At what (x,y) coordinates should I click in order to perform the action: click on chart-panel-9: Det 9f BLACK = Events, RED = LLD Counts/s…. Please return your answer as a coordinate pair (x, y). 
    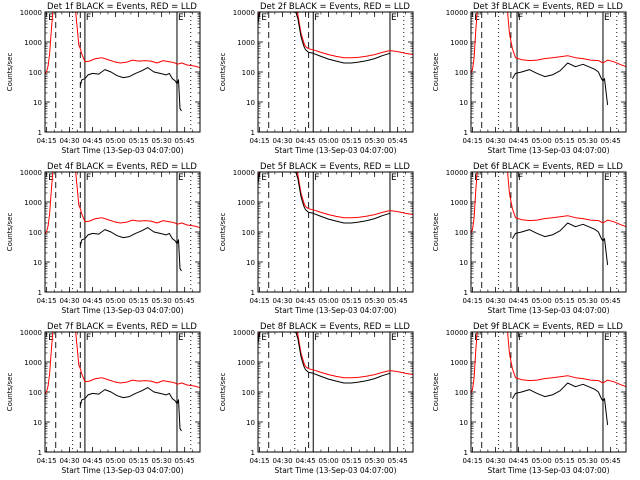
    Looking at the image, I should click on (529, 398).